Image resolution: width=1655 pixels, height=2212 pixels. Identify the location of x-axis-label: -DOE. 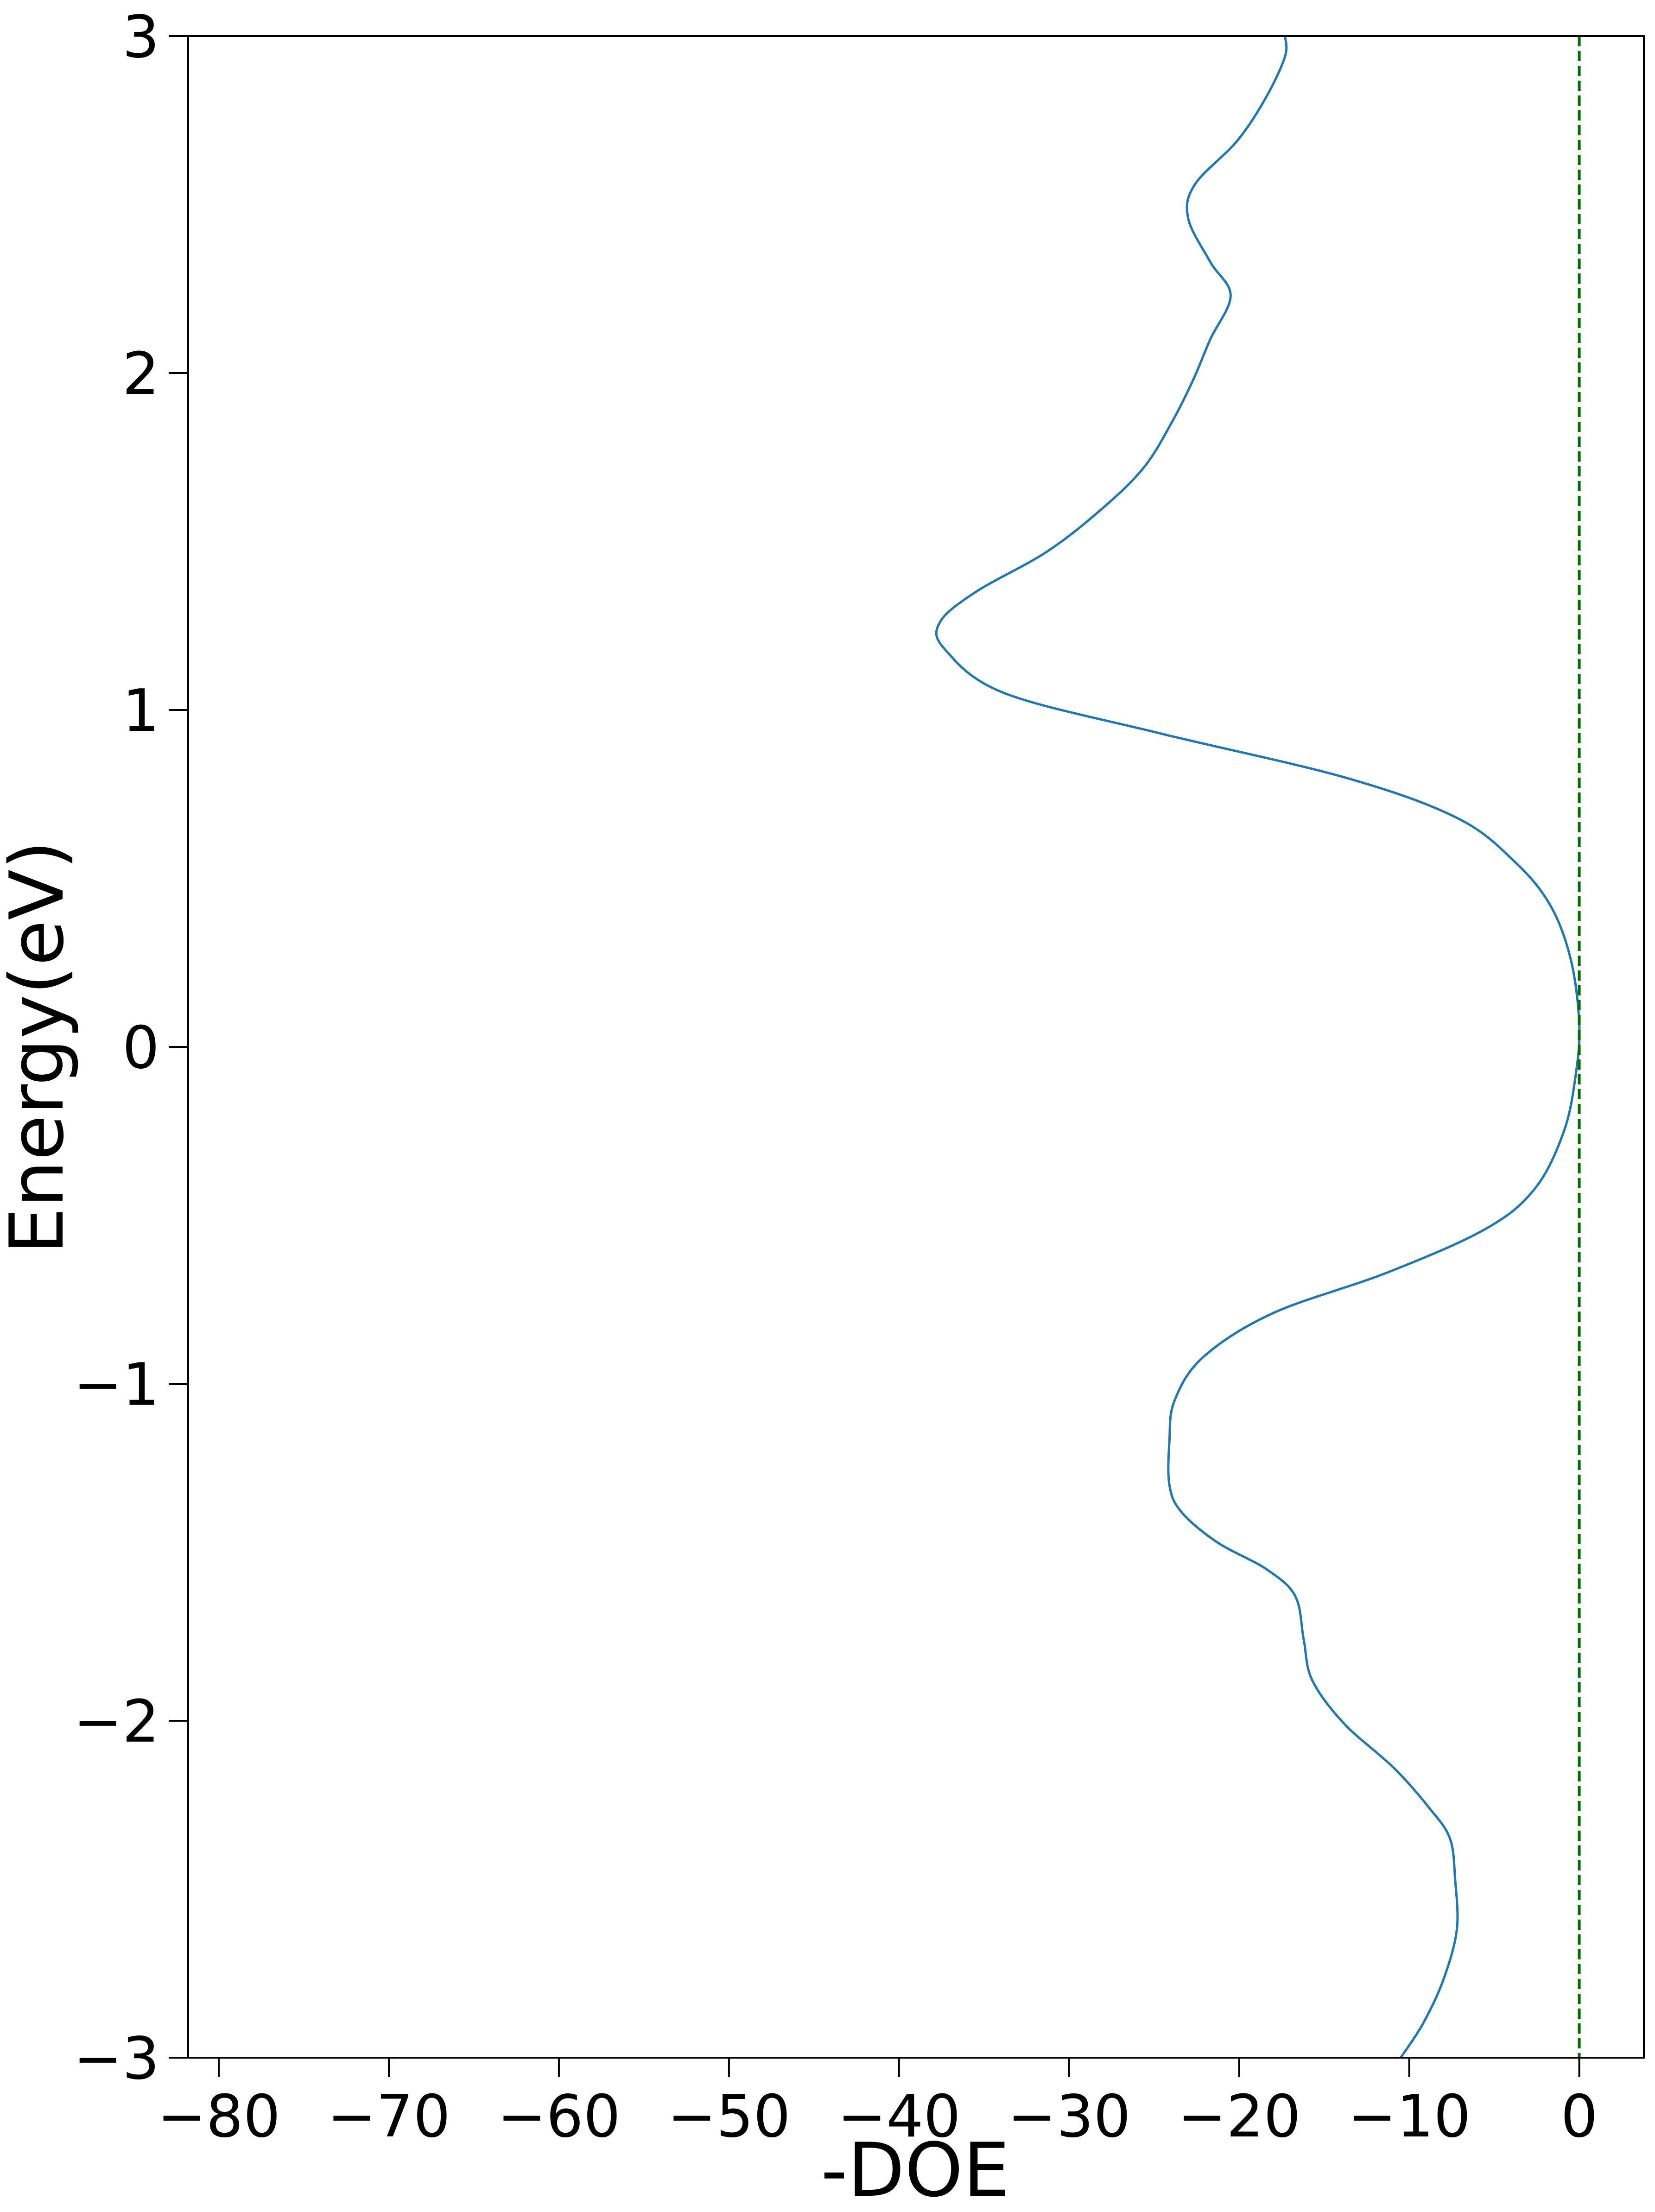
(915, 2169).